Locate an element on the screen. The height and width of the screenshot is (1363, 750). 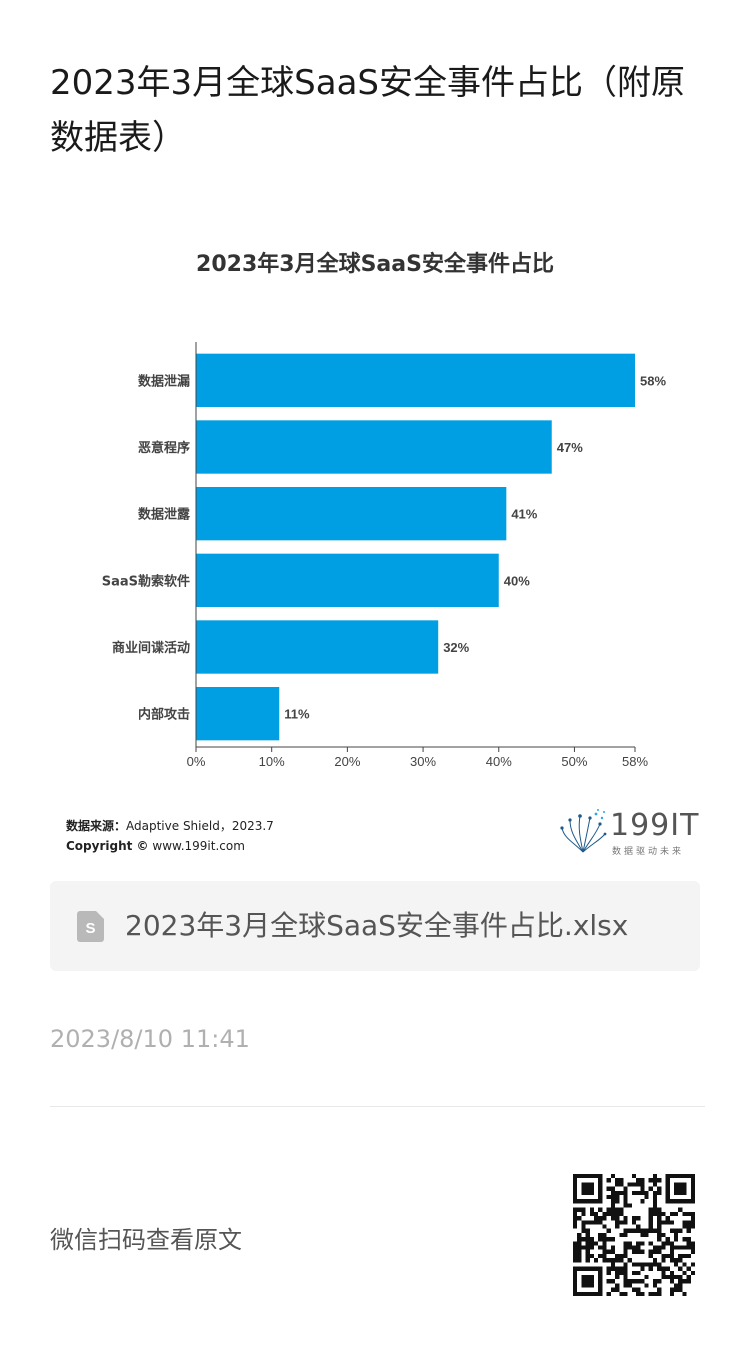
attachment-card: S 2023年3月全球SaaS安全事件占比.xlsx is located at coordinates (375, 926).